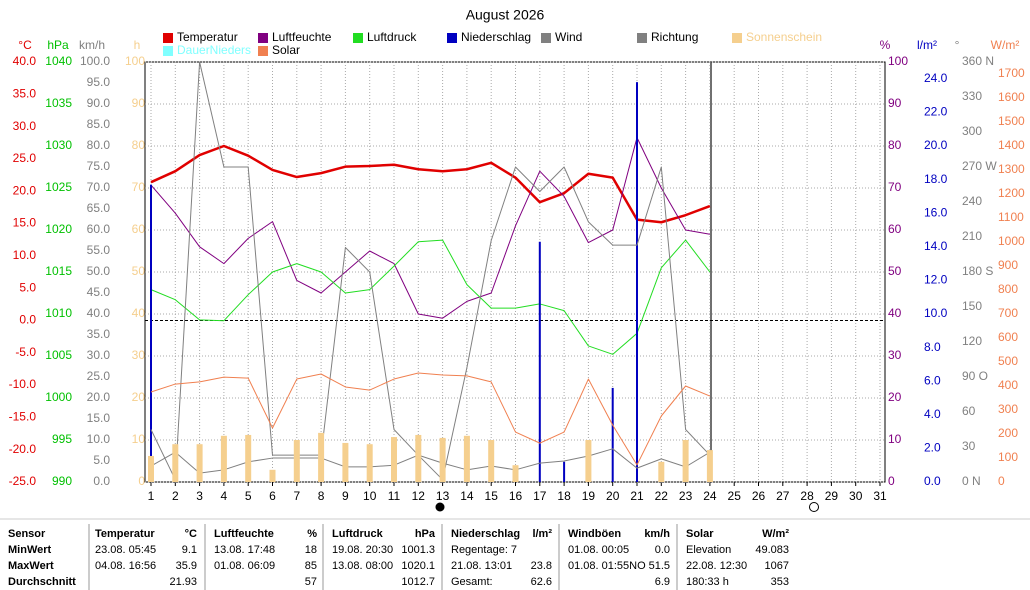 Image resolution: width=1030 pixels, height=590 pixels. What do you see at coordinates (707, 582) in the screenshot?
I see `cell-left: 180:33 h` at bounding box center [707, 582].